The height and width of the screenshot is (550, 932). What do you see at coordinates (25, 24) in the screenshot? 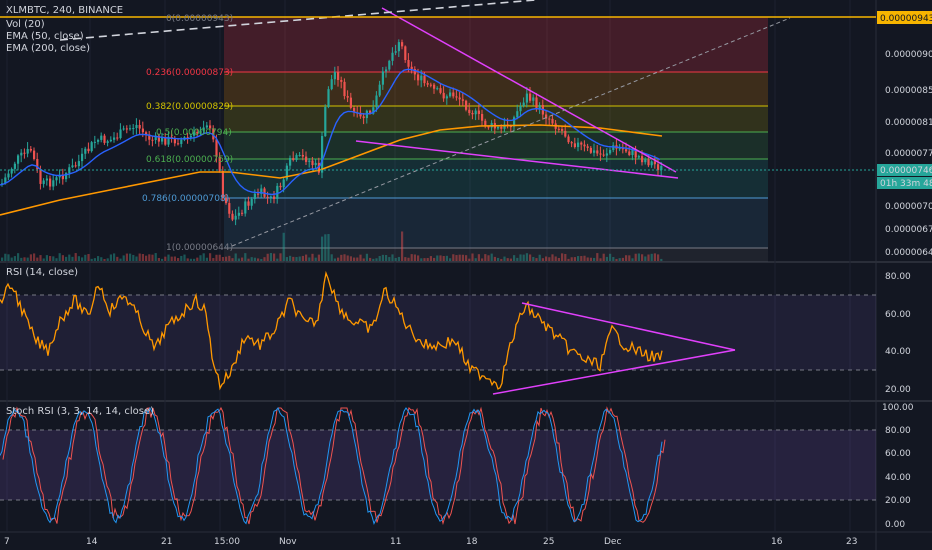
I see `indicator-vol: Vol (20)` at bounding box center [25, 24].